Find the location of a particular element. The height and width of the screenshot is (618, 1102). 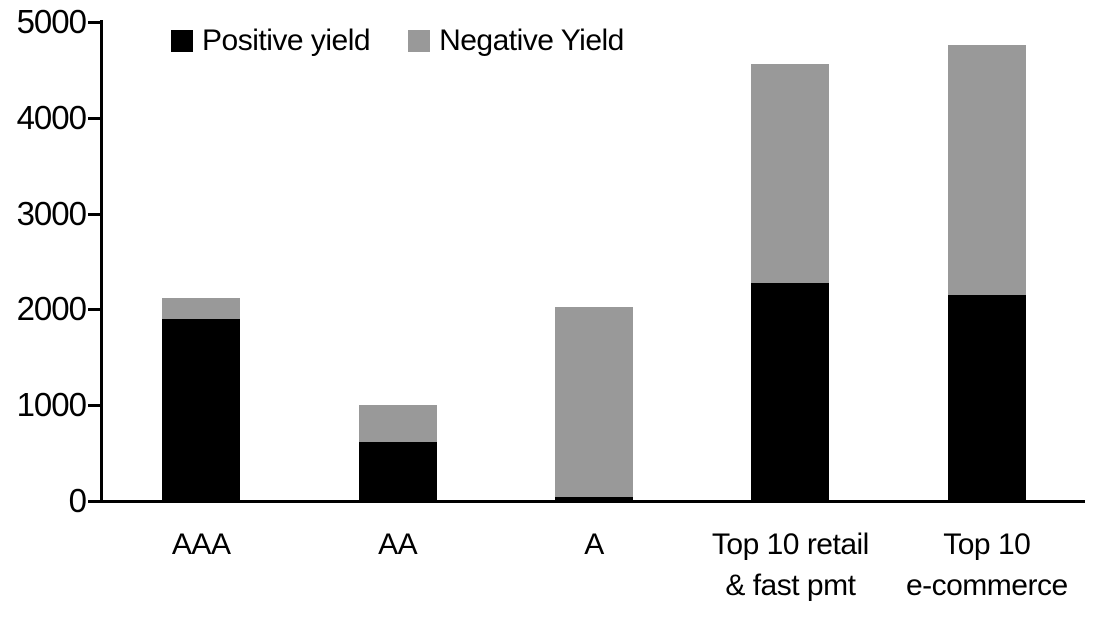

x-category-label-top-10-retail-fast-pmt: Top 10 retail & fast pmt is located at coordinates (790, 565).